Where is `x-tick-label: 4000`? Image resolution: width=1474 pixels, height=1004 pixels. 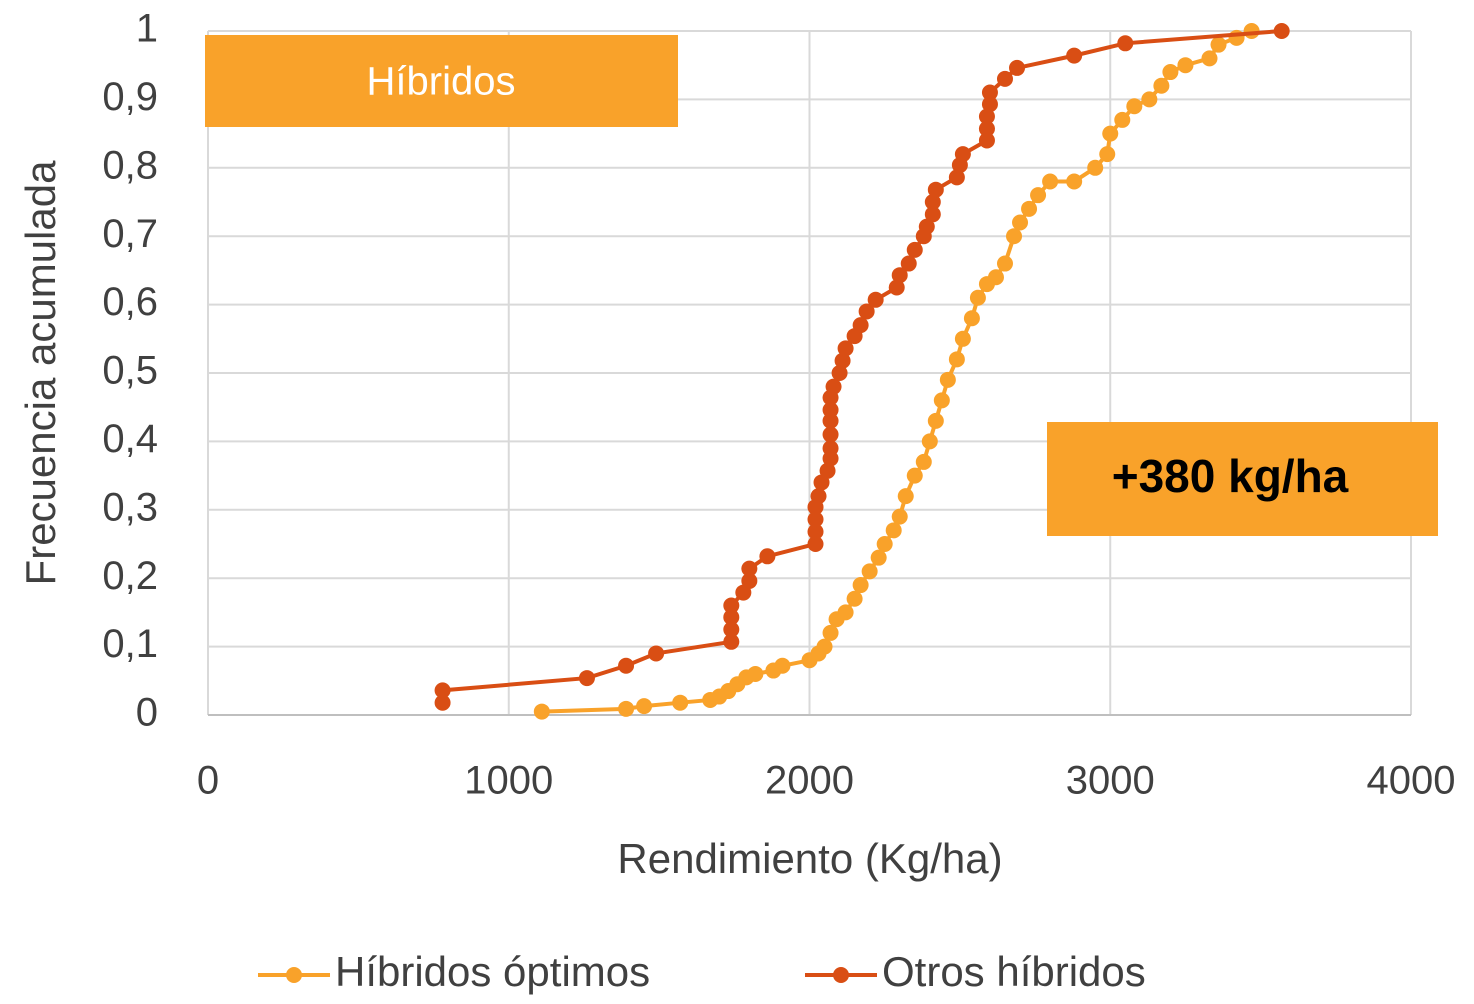 x-tick-label: 4000 is located at coordinates (1411, 781).